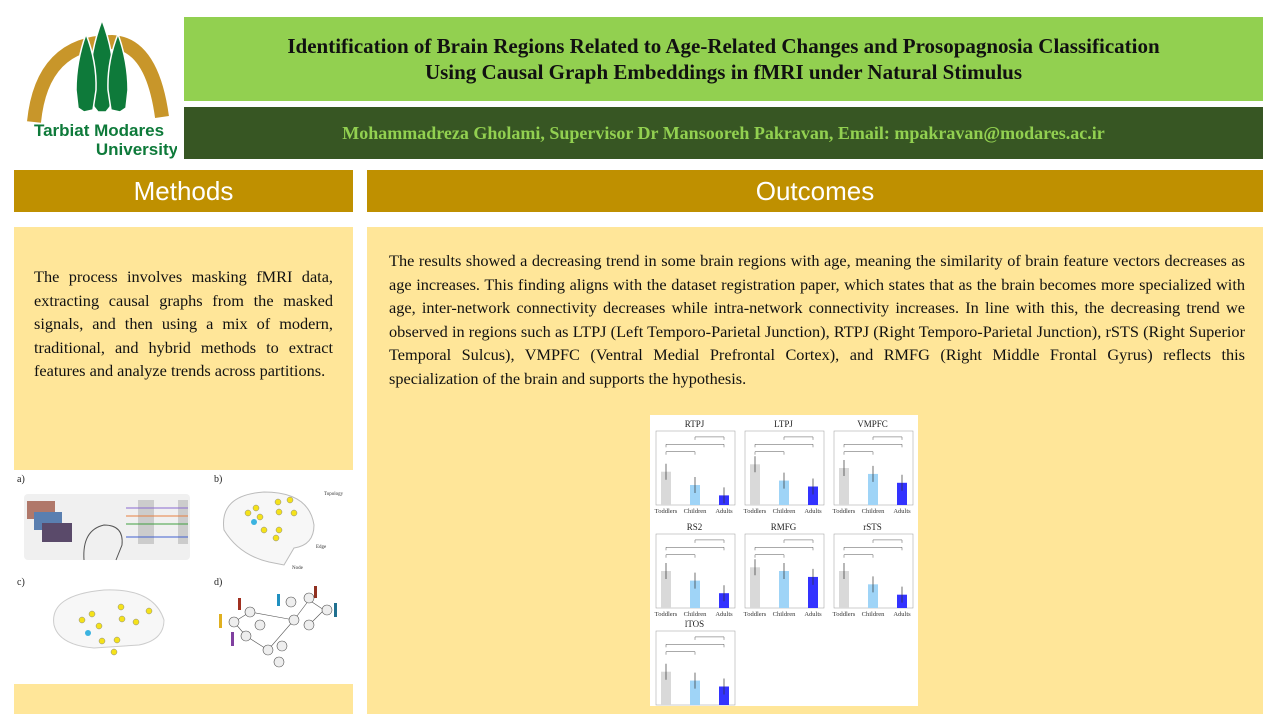 Image resolution: width=1280 pixels, height=720 pixels. What do you see at coordinates (21, 479) in the screenshot?
I see `panel-label-a: a)` at bounding box center [21, 479].